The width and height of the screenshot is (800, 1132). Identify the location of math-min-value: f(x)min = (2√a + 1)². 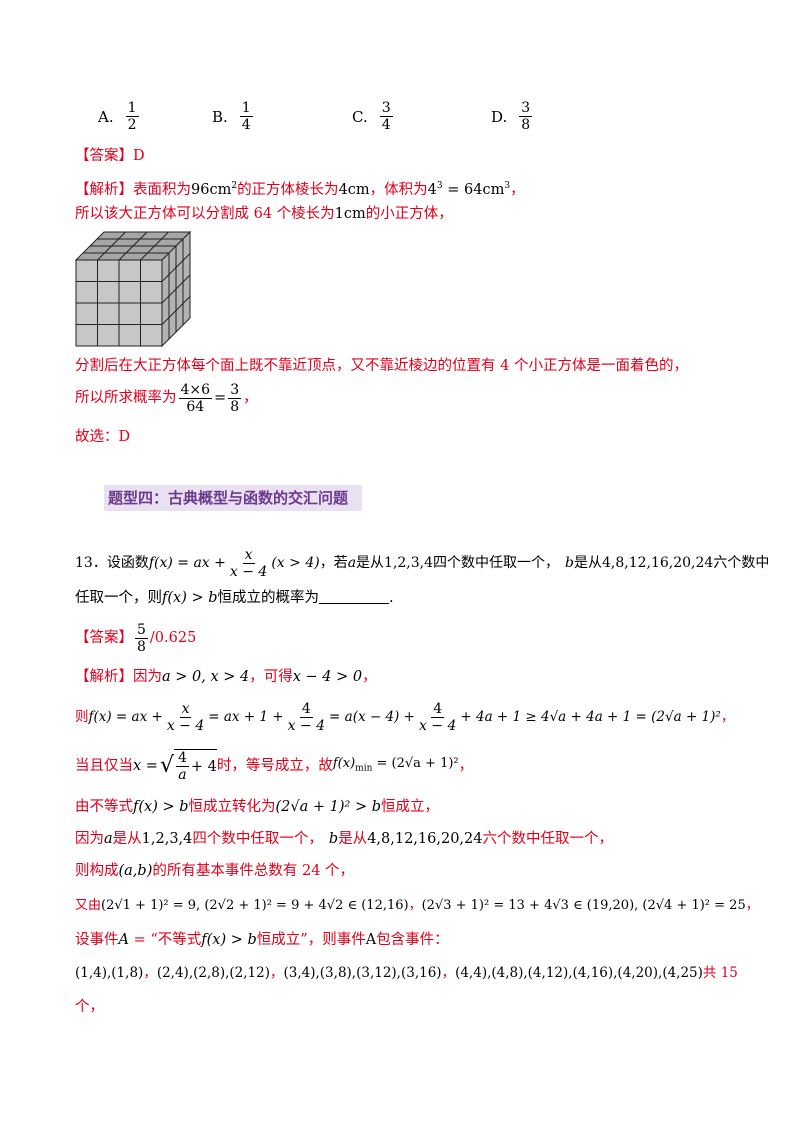
(396, 766).